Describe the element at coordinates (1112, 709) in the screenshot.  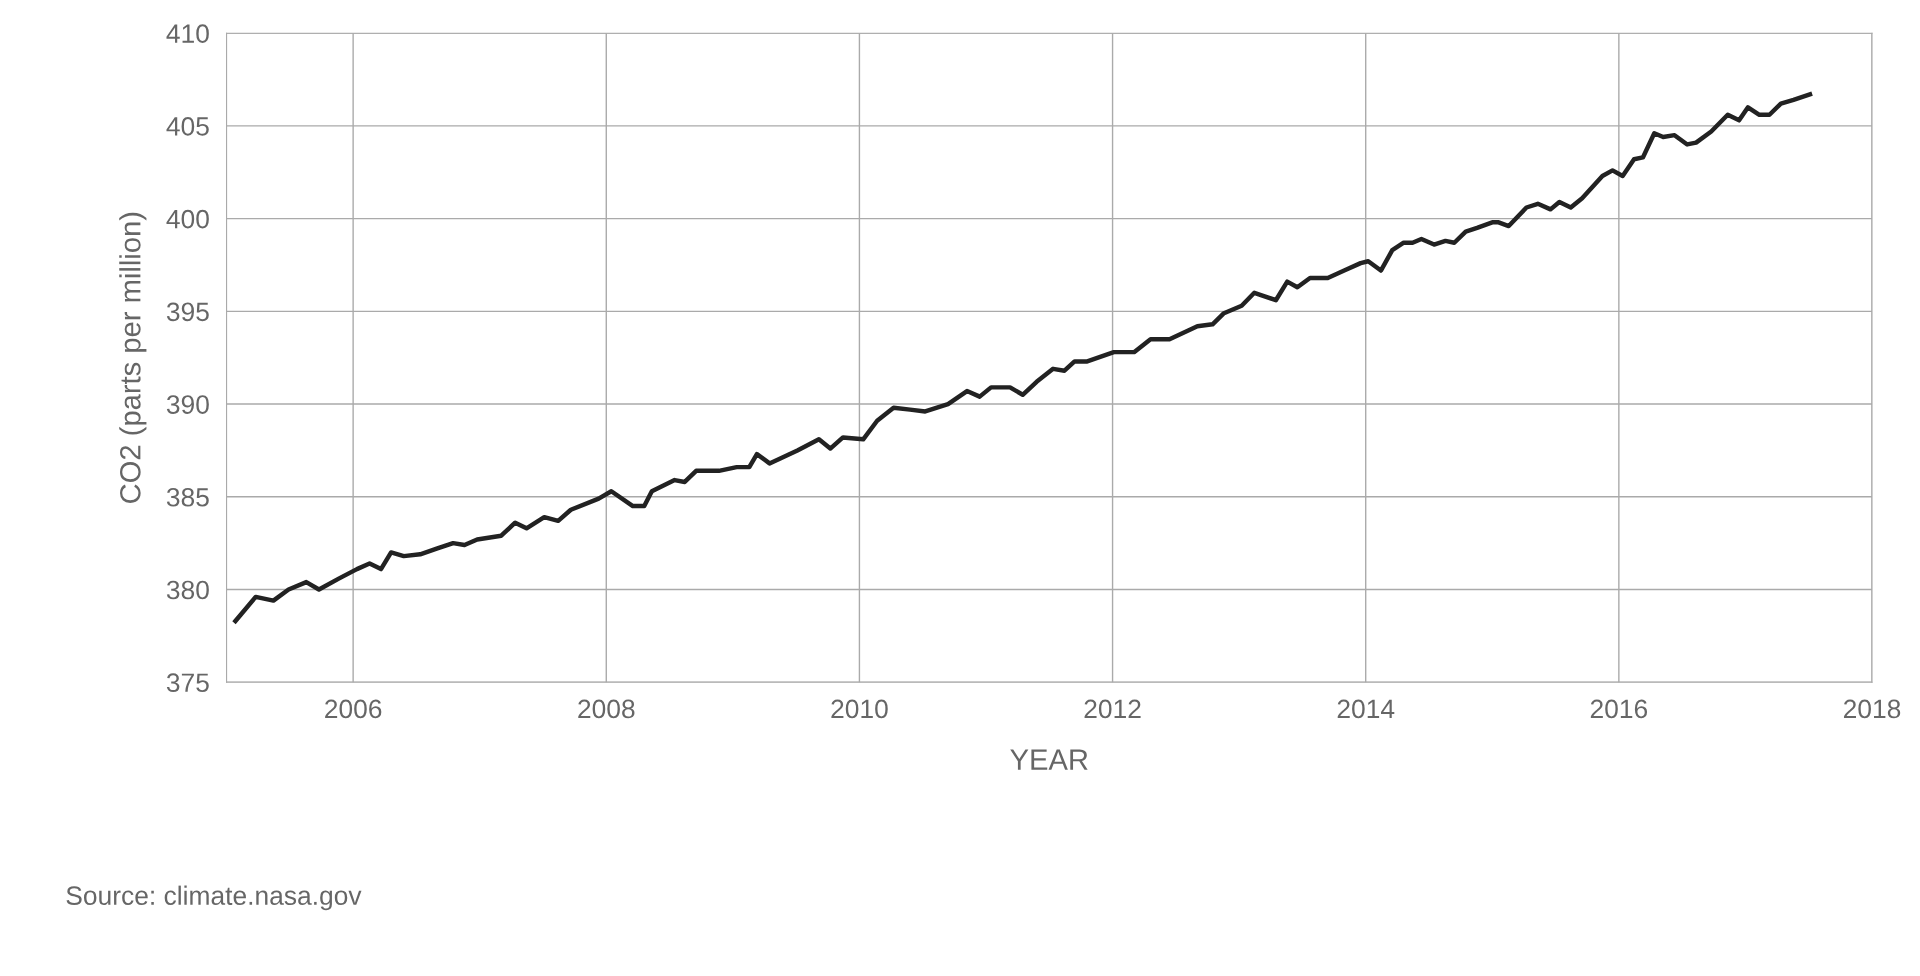
I see `x-tick-label: 2012` at that location.